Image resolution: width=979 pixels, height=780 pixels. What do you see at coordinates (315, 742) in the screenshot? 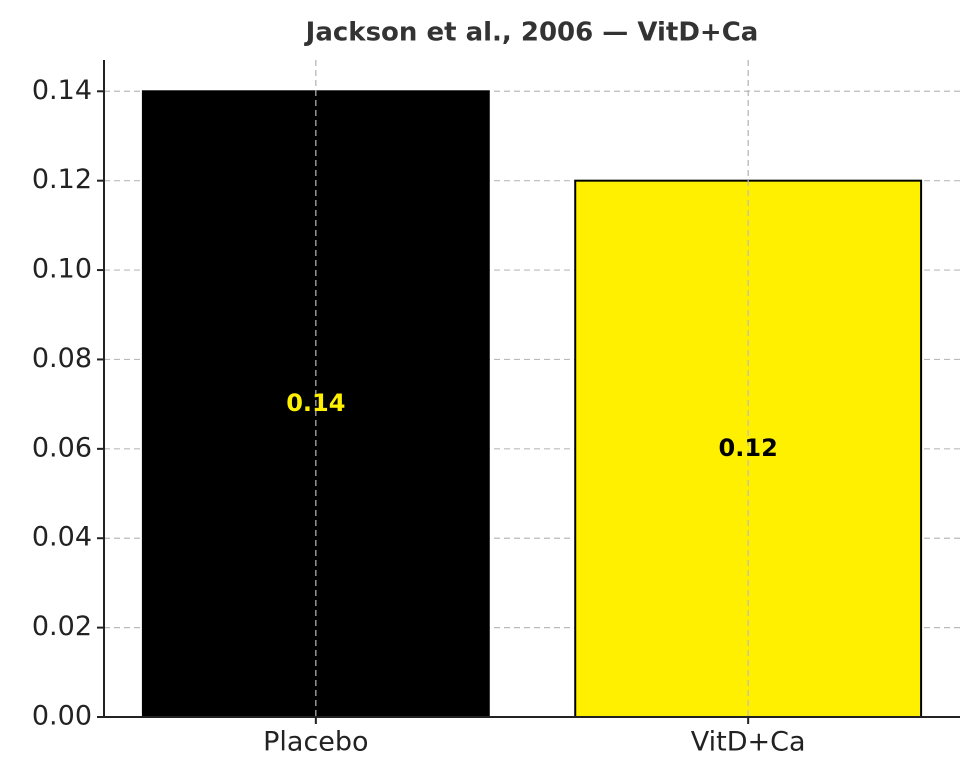
I see `x-tick-label: Placebo` at bounding box center [315, 742].